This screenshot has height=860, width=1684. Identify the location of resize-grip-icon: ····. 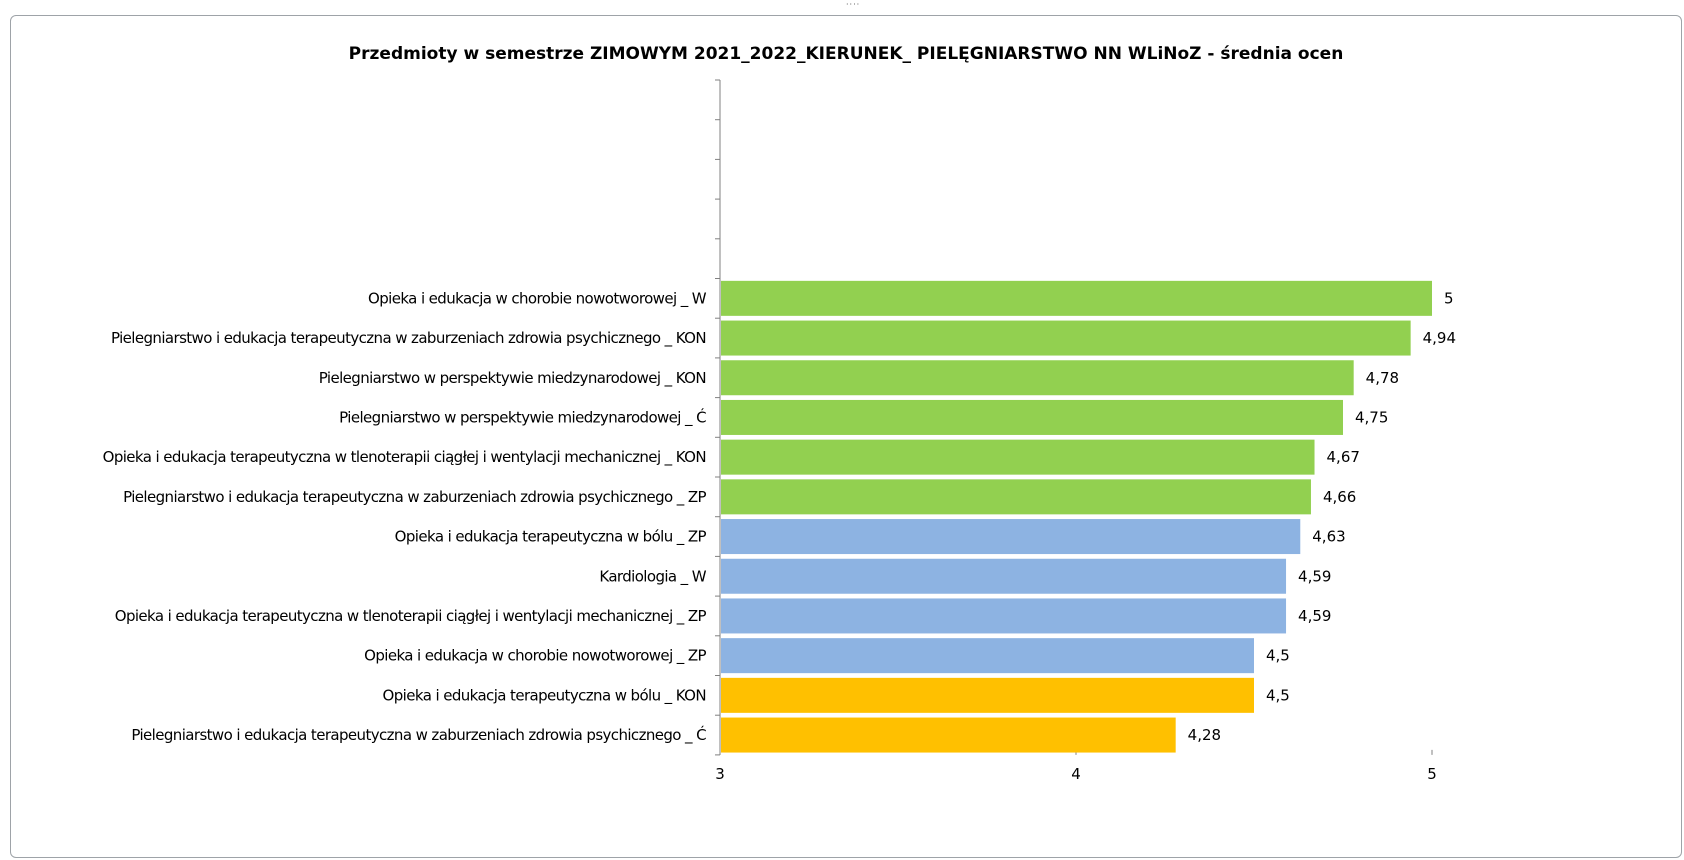
(853, 4).